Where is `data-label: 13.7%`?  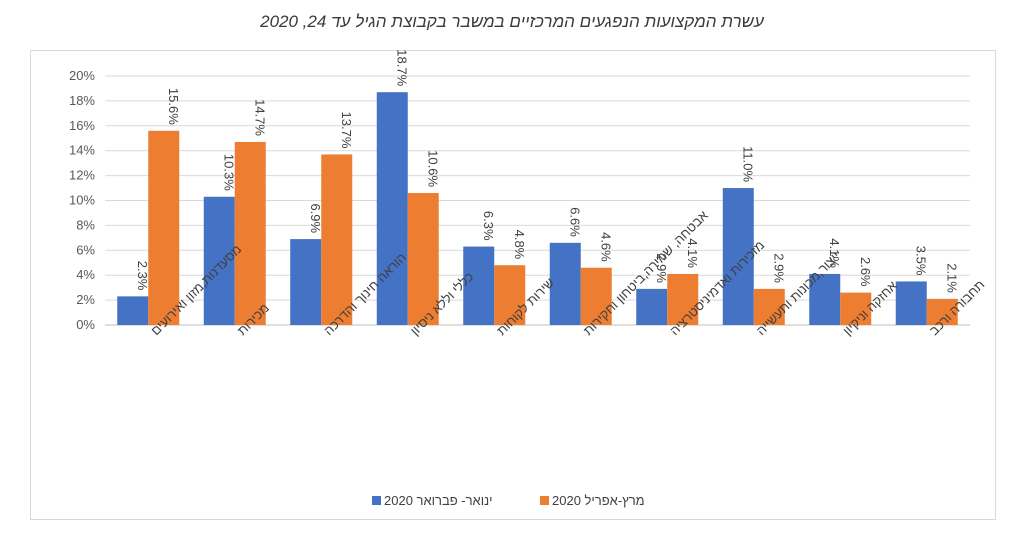
data-label: 13.7% is located at coordinates (346, 130).